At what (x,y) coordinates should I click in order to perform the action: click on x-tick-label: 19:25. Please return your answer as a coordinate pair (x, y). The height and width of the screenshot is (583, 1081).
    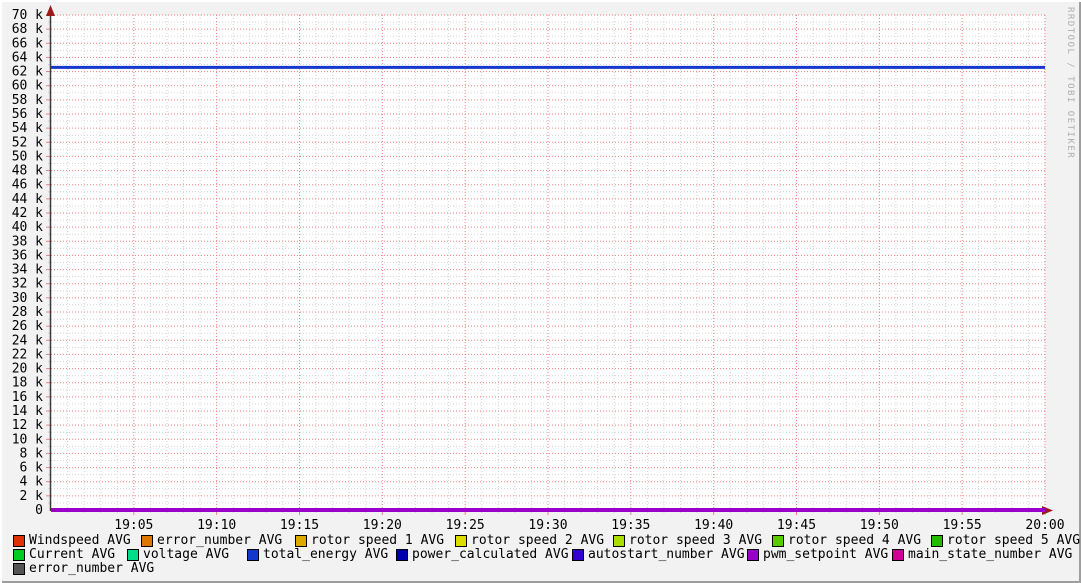
    Looking at the image, I should click on (465, 525).